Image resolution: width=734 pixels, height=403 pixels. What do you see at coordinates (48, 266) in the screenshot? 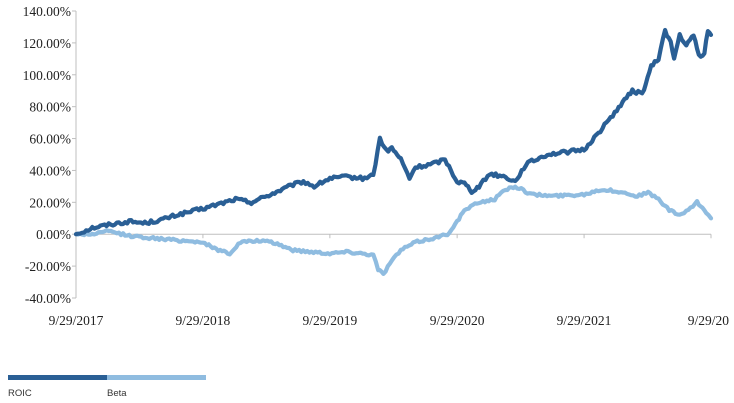
I see `y-tick-label: -20.00%` at bounding box center [48, 266].